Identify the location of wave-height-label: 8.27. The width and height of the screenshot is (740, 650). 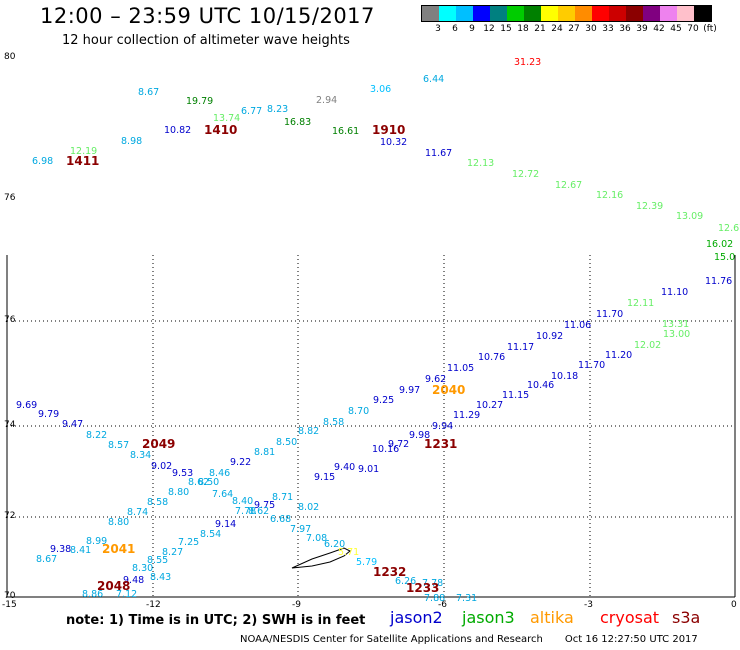
(172, 552).